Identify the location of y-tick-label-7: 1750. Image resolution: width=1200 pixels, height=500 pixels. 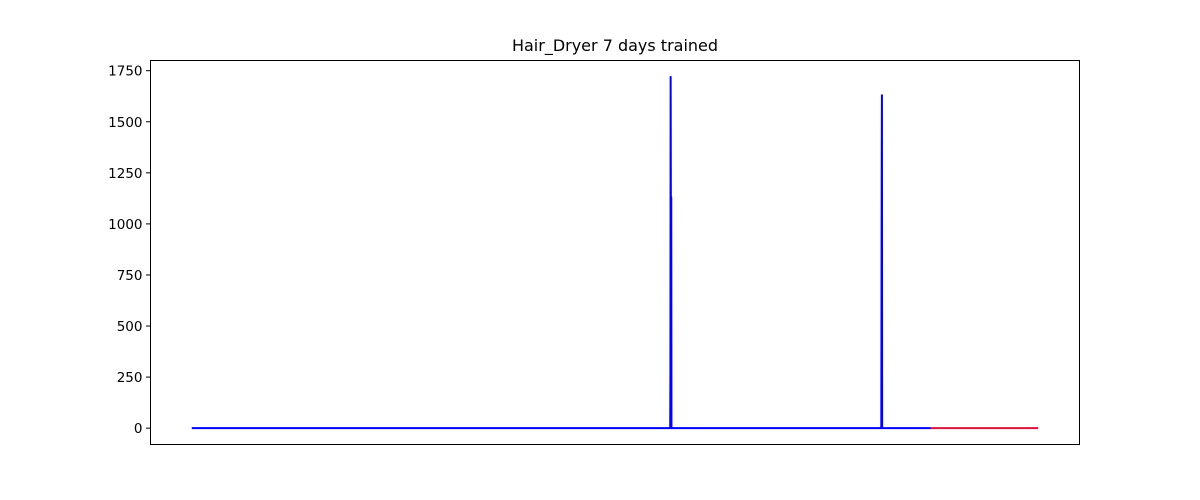
(125, 72).